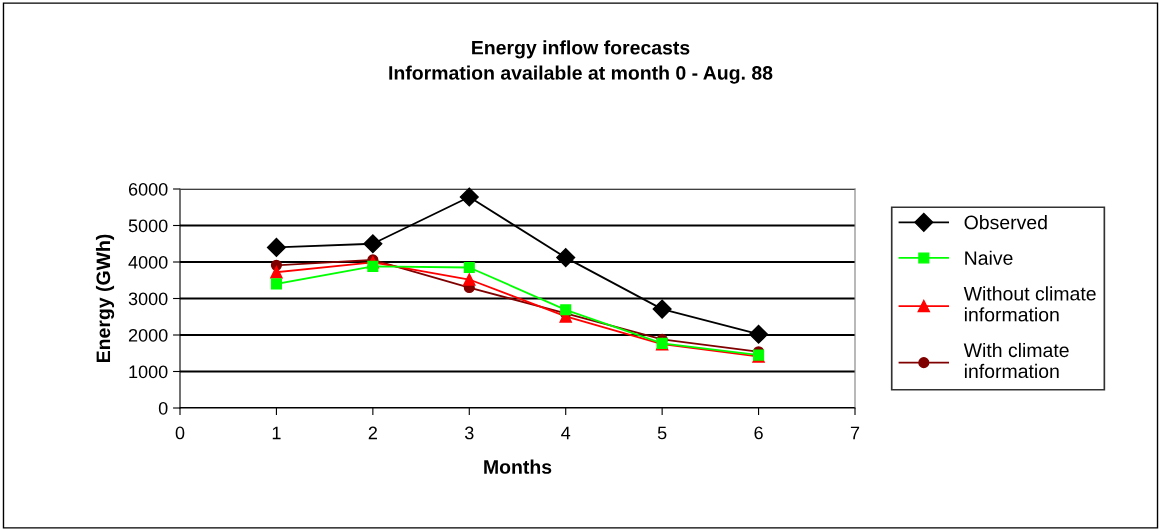 This screenshot has height=530, width=1161. What do you see at coordinates (989, 257) in the screenshot?
I see `legend-label: Naive` at bounding box center [989, 257].